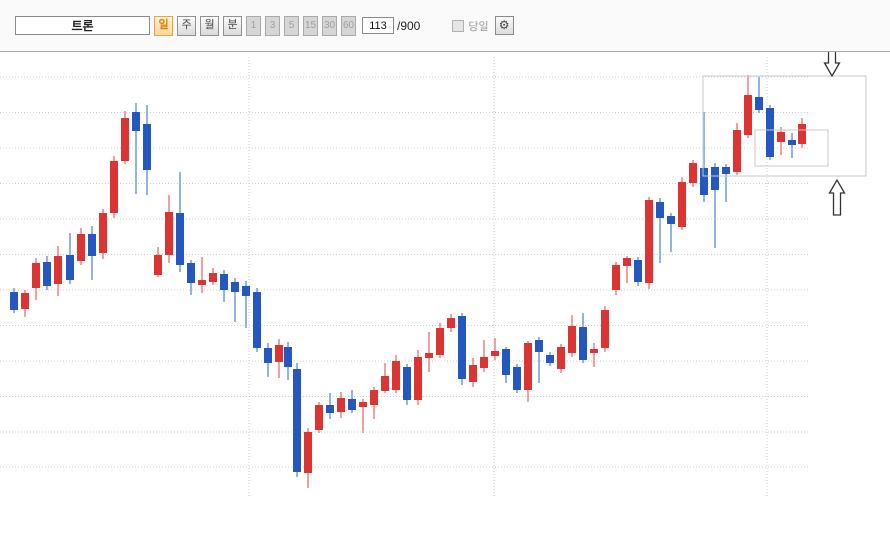  I want to click on interval-button-30: 30, so click(329, 25).